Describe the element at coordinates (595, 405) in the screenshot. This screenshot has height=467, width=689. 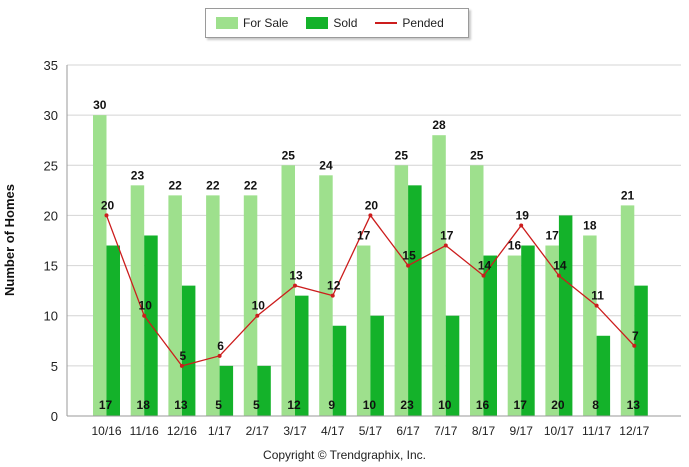
I see `sold-data-label: 8` at that location.